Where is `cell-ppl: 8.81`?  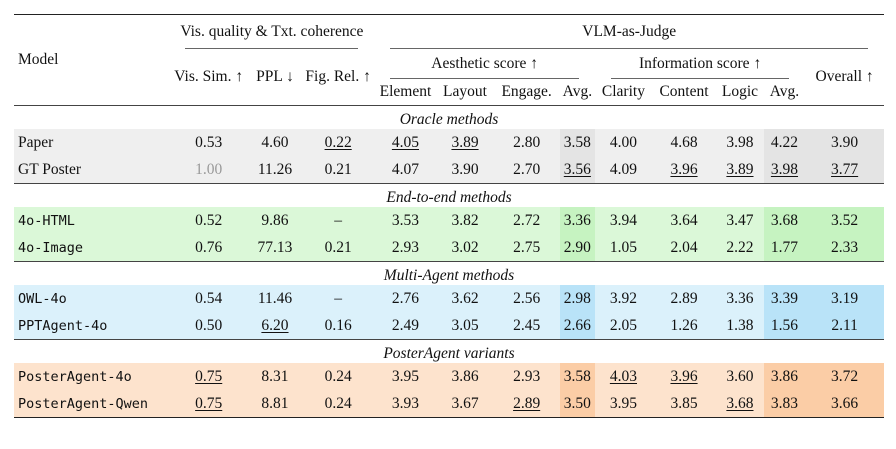
cell-ppl: 8.81 is located at coordinates (275, 404).